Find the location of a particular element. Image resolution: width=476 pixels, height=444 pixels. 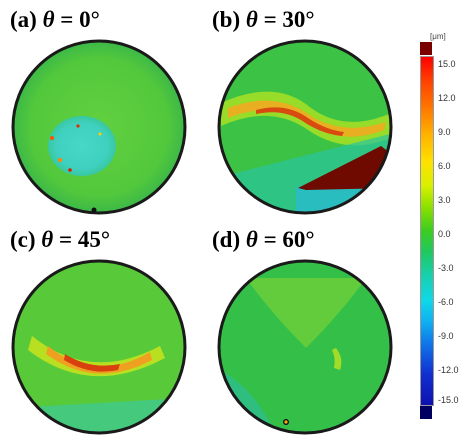

panel-b-value: = 30° is located at coordinates (286, 19).